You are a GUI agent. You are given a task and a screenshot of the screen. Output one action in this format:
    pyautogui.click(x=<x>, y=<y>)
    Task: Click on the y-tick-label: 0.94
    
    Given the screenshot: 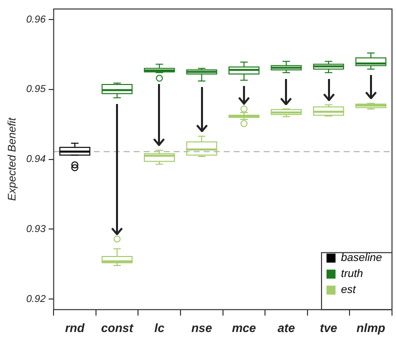 What is the action you would take?
    pyautogui.click(x=36, y=160)
    